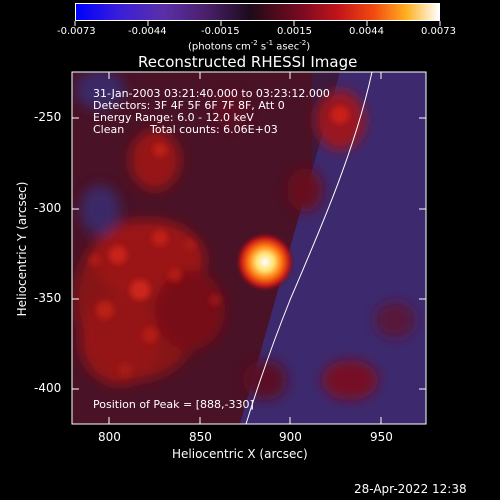 Image resolution: width=500 pixels, height=500 pixels. What do you see at coordinates (76, 31) in the screenshot?
I see `colorbar-tick-label: -0.0073` at bounding box center [76, 31].